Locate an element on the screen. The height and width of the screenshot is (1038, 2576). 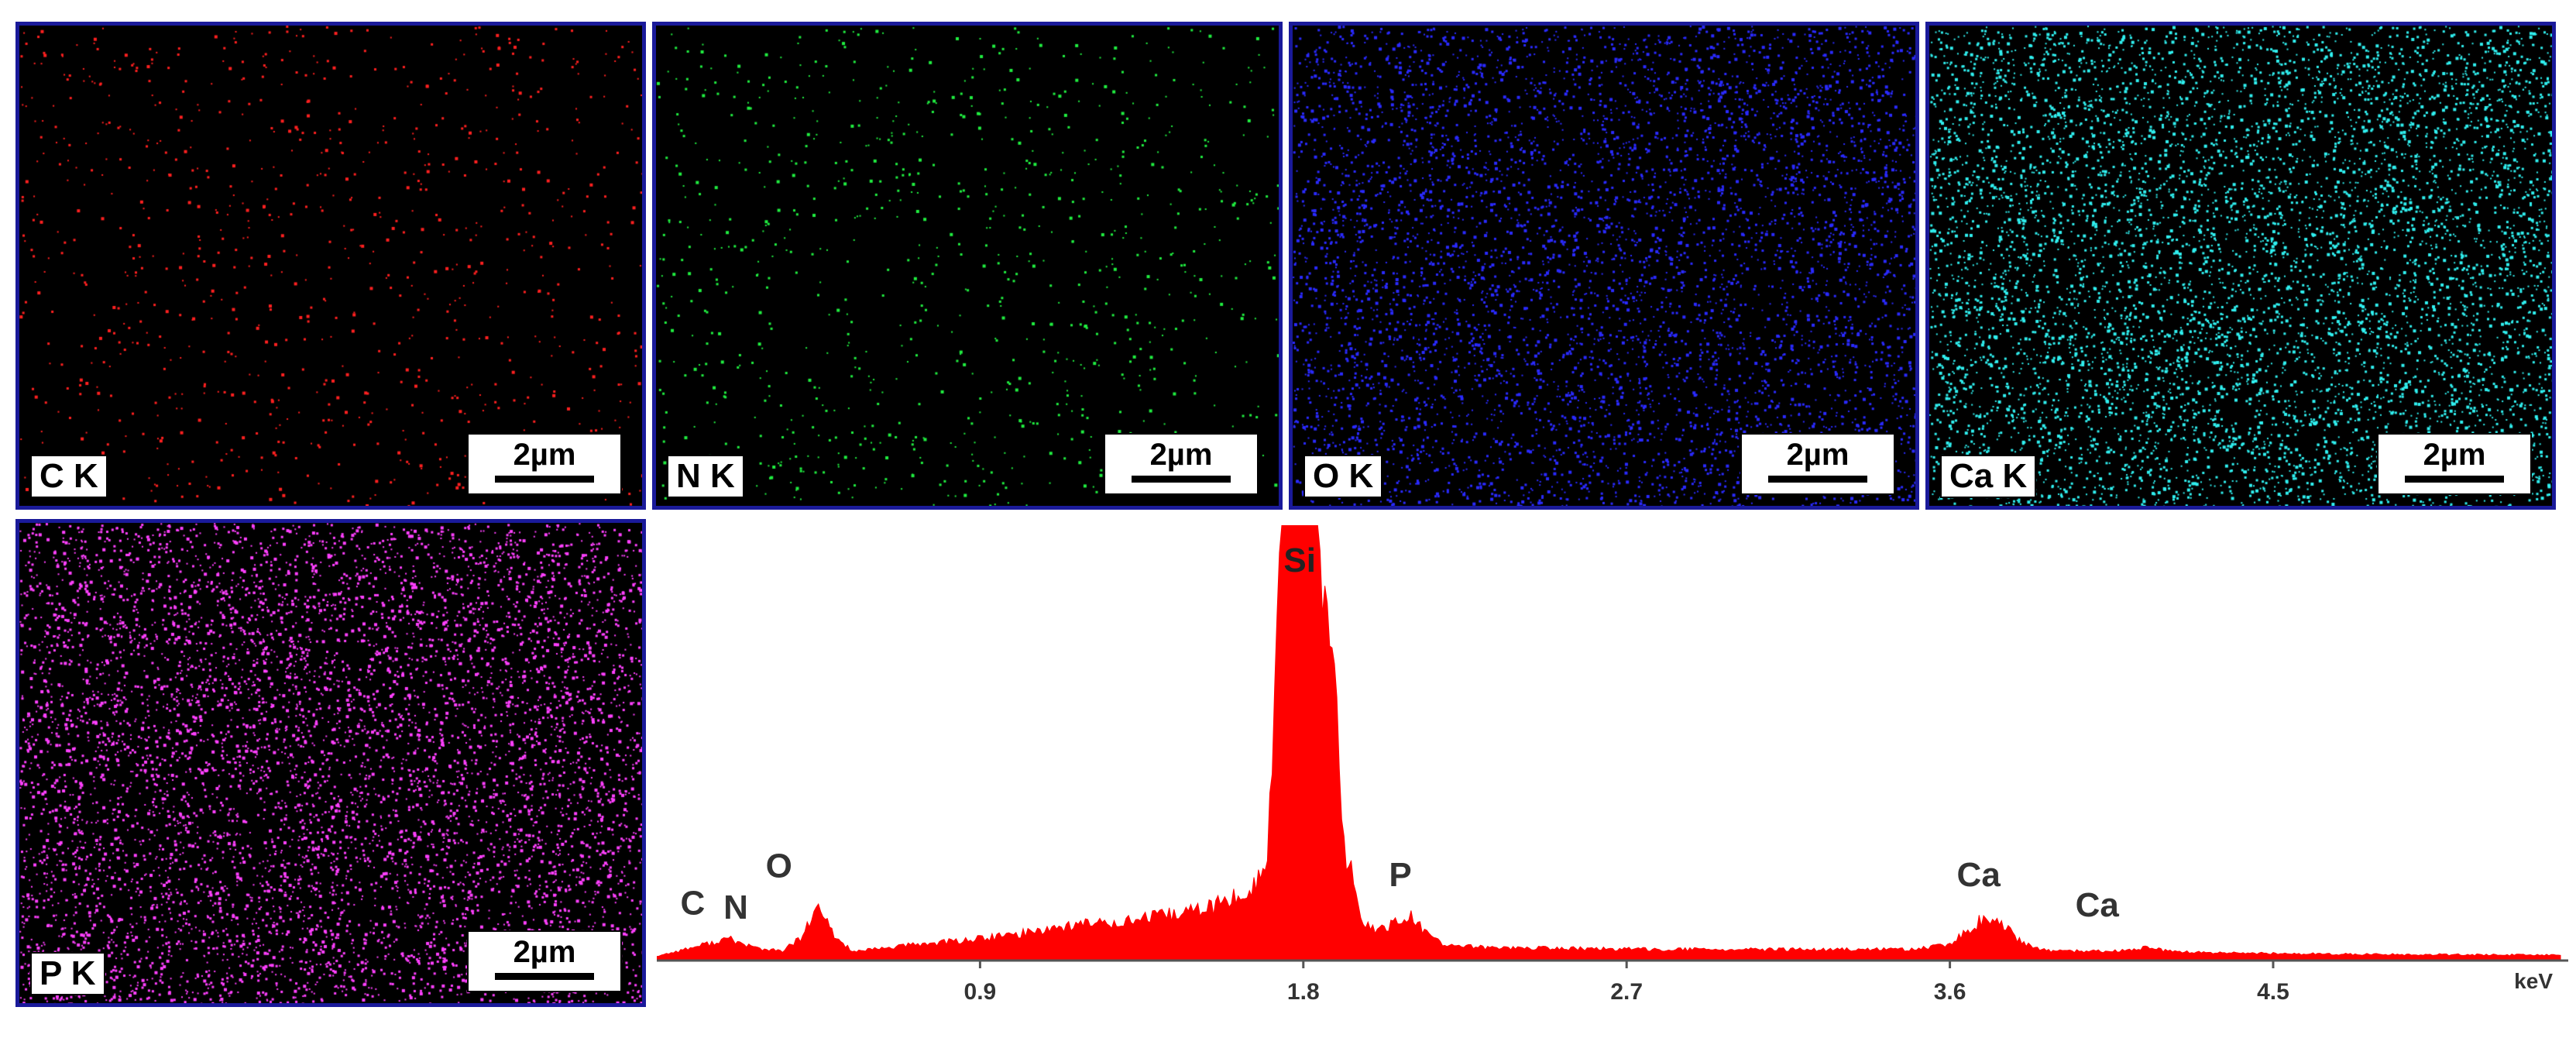
peak-label: P is located at coordinates (1400, 875).